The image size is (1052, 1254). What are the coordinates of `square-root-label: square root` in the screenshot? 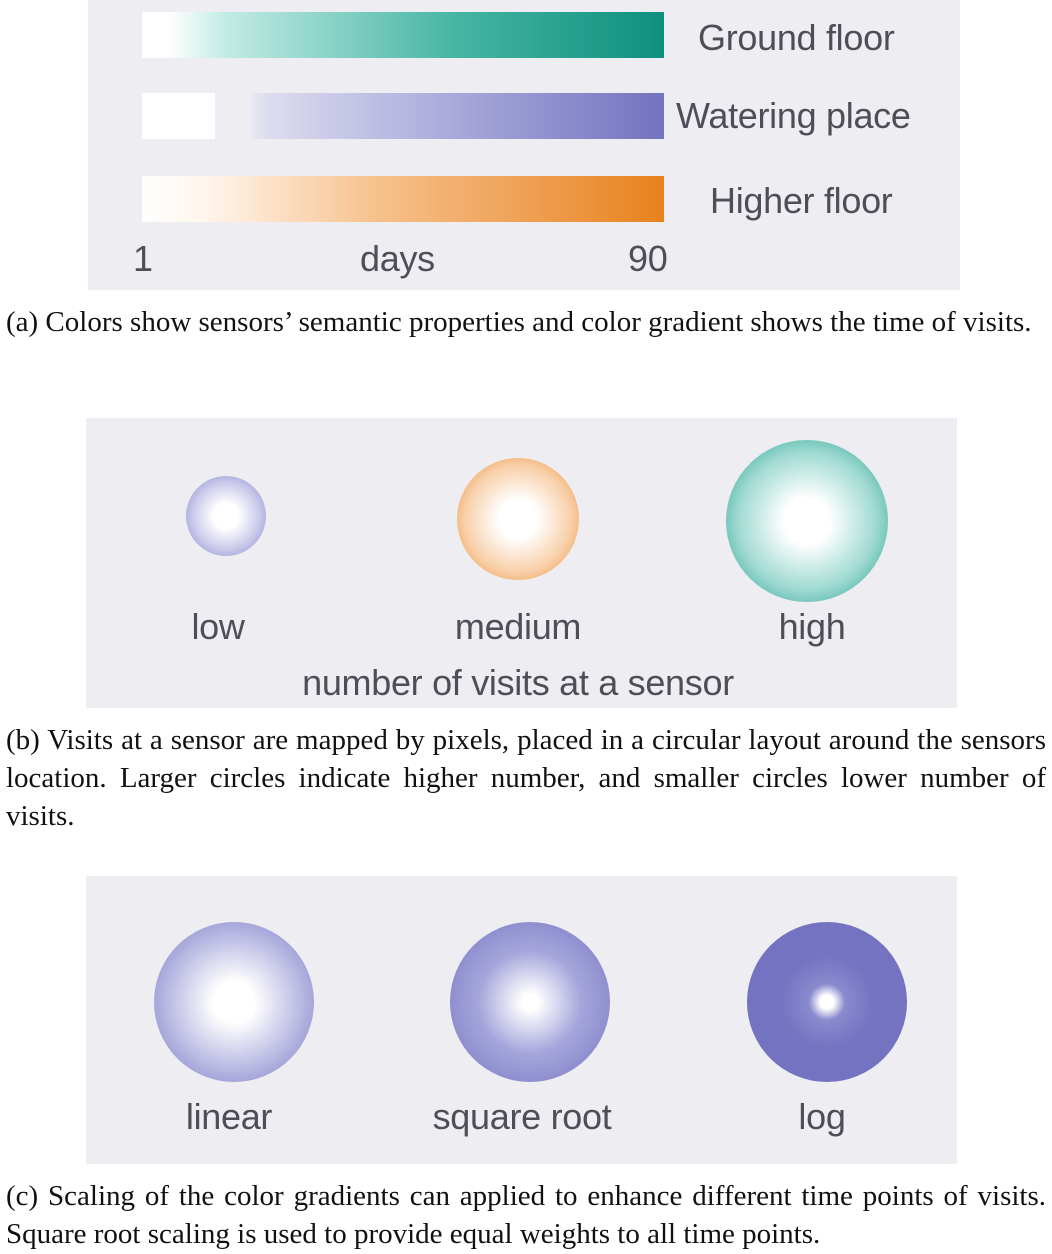 It's located at (522, 1116).